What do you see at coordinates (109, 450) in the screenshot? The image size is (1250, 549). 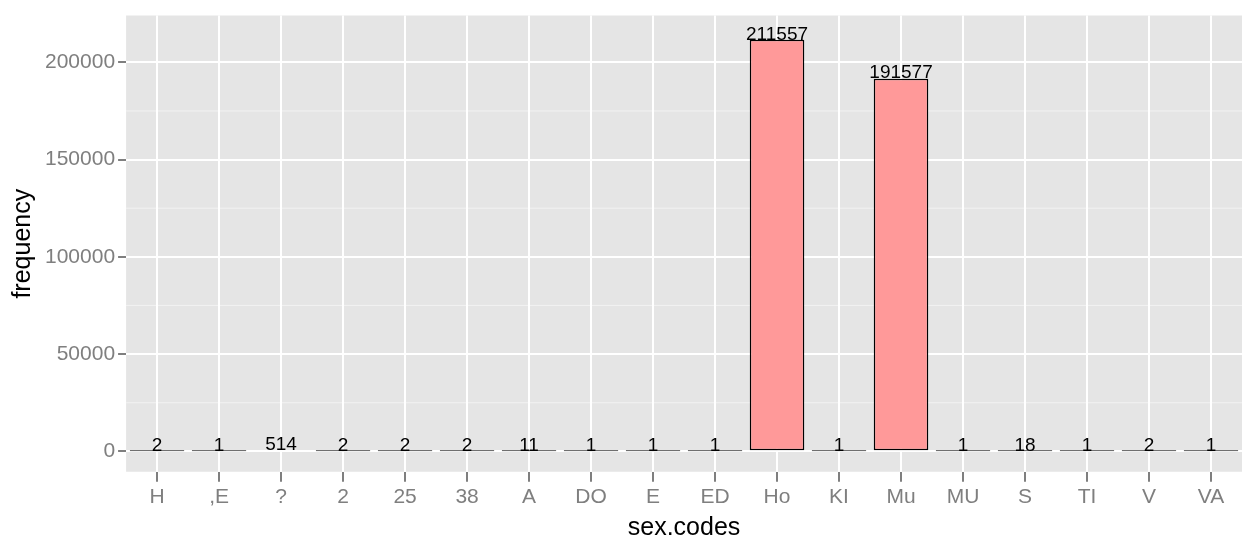 I see `y-tick-label: 0` at bounding box center [109, 450].